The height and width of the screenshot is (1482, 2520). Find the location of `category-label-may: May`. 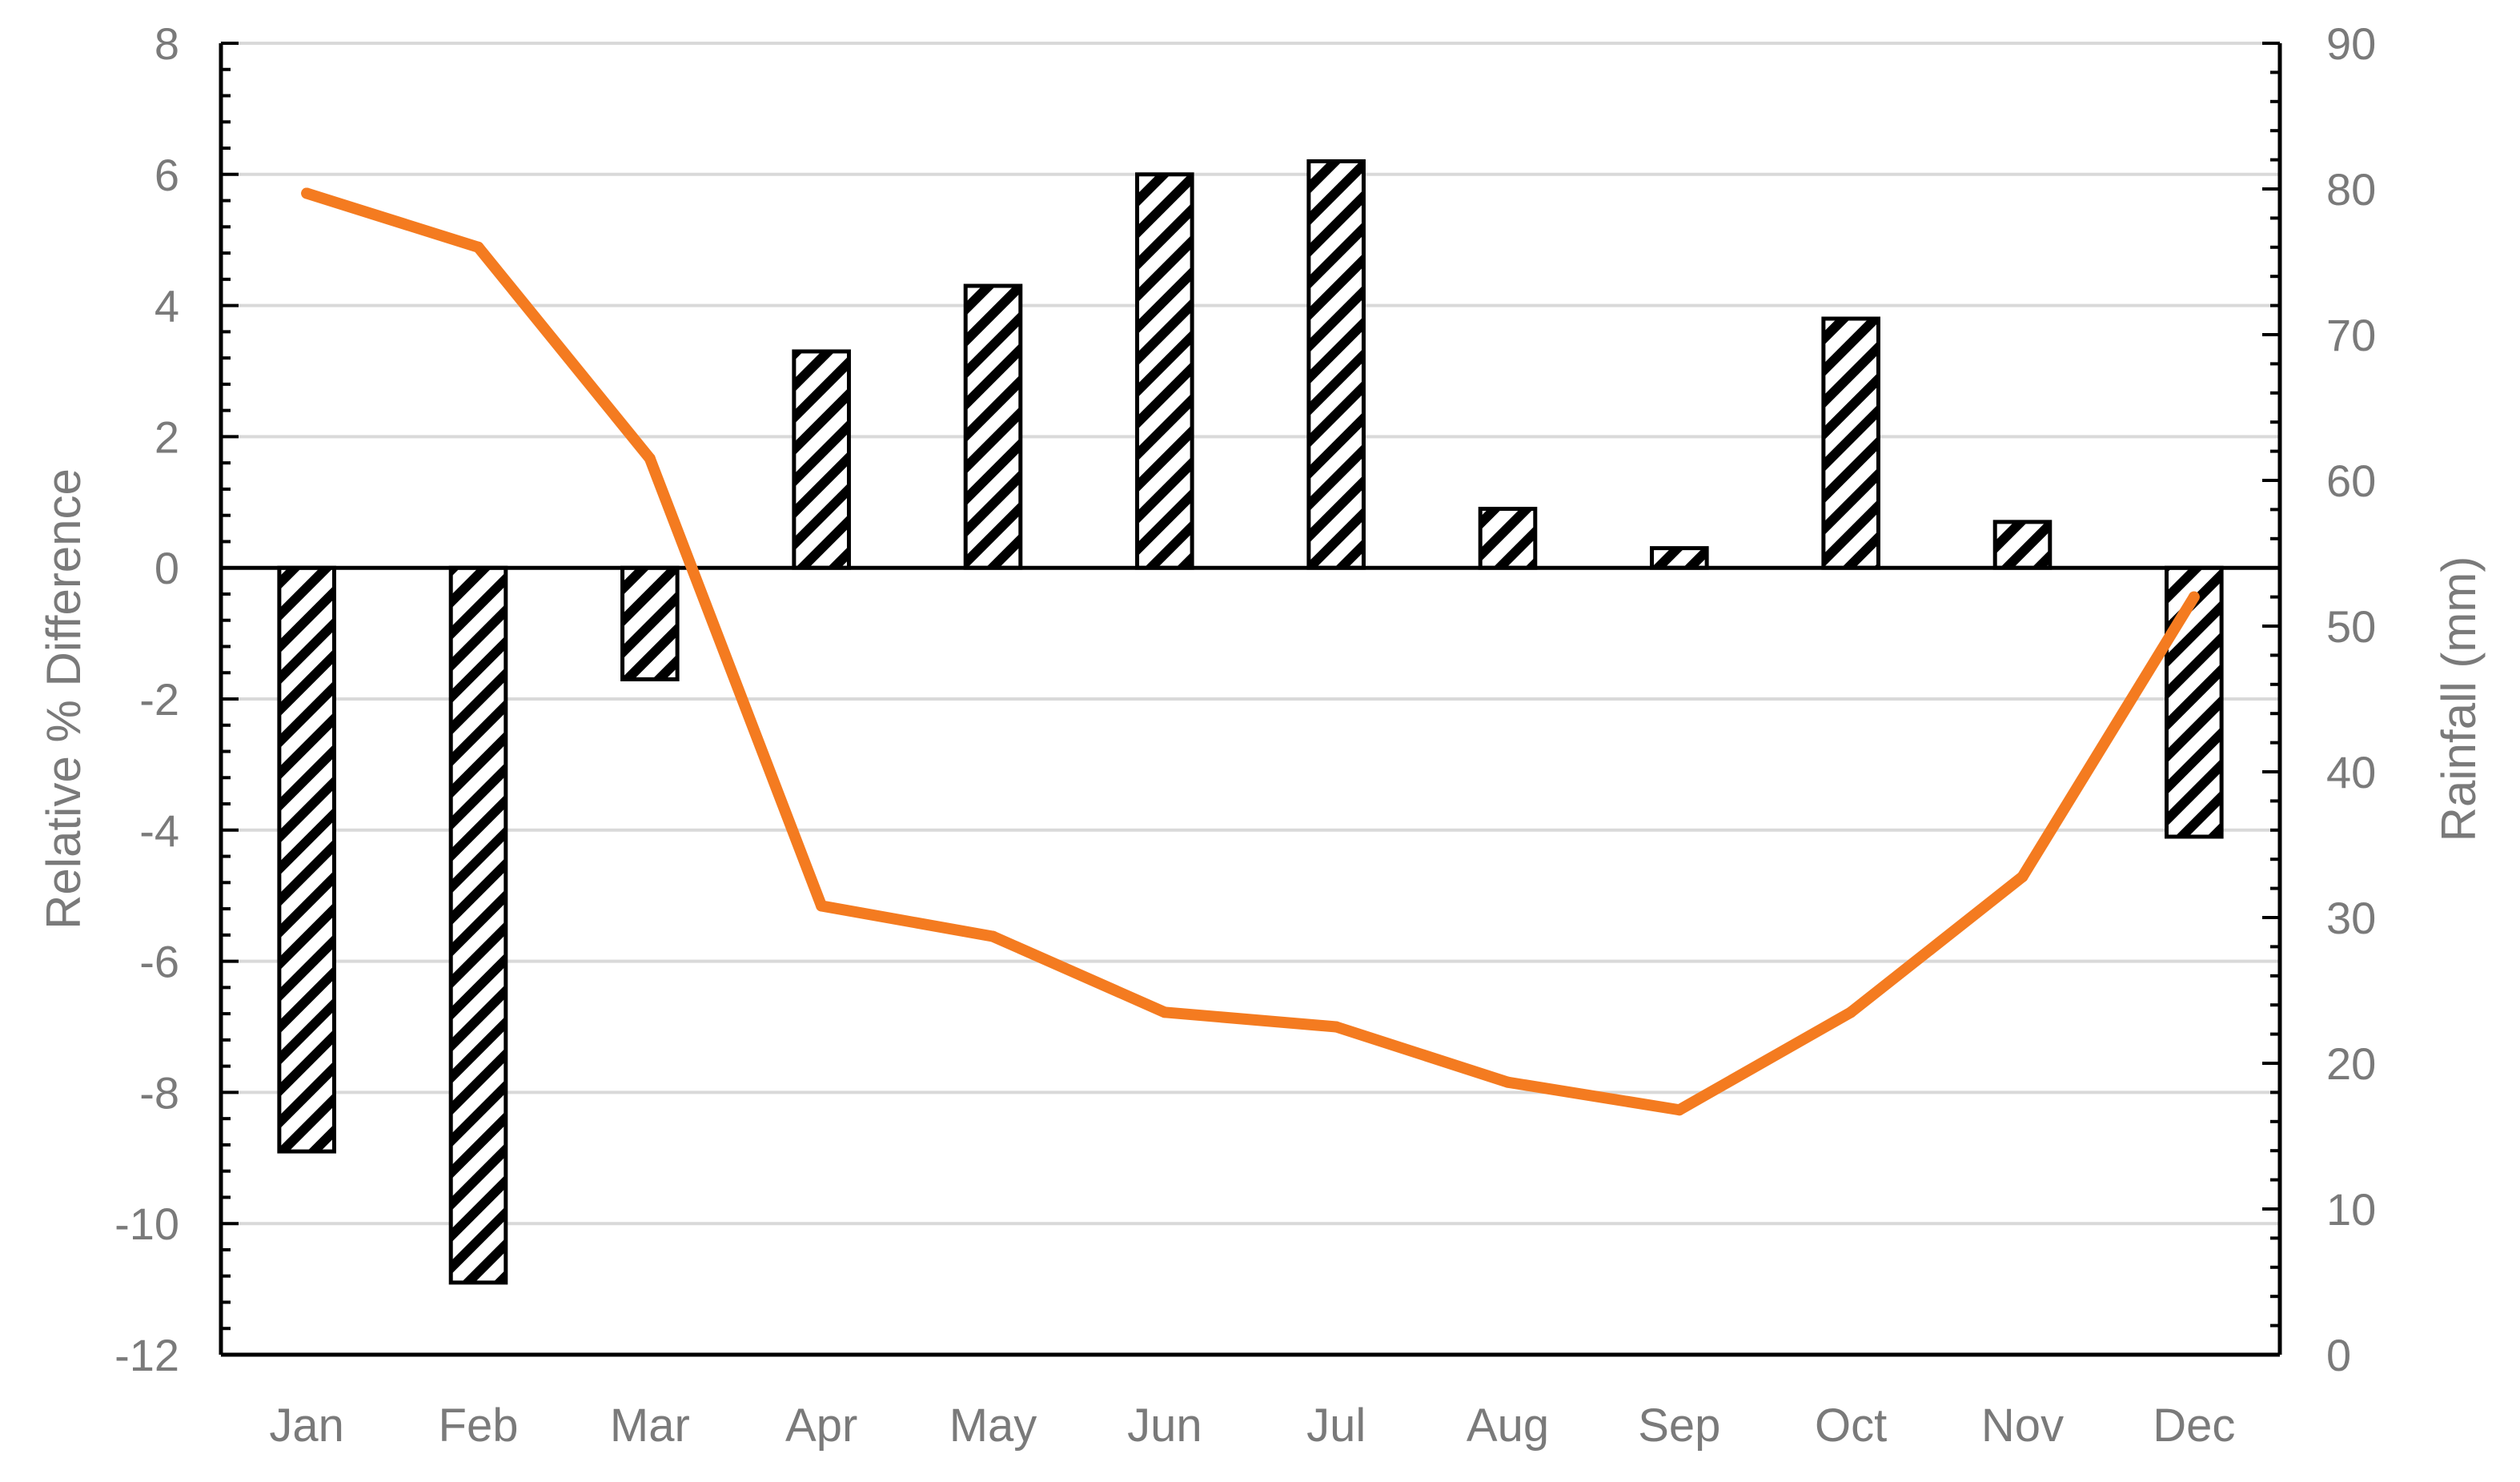

category-label-may: May is located at coordinates (993, 1426).